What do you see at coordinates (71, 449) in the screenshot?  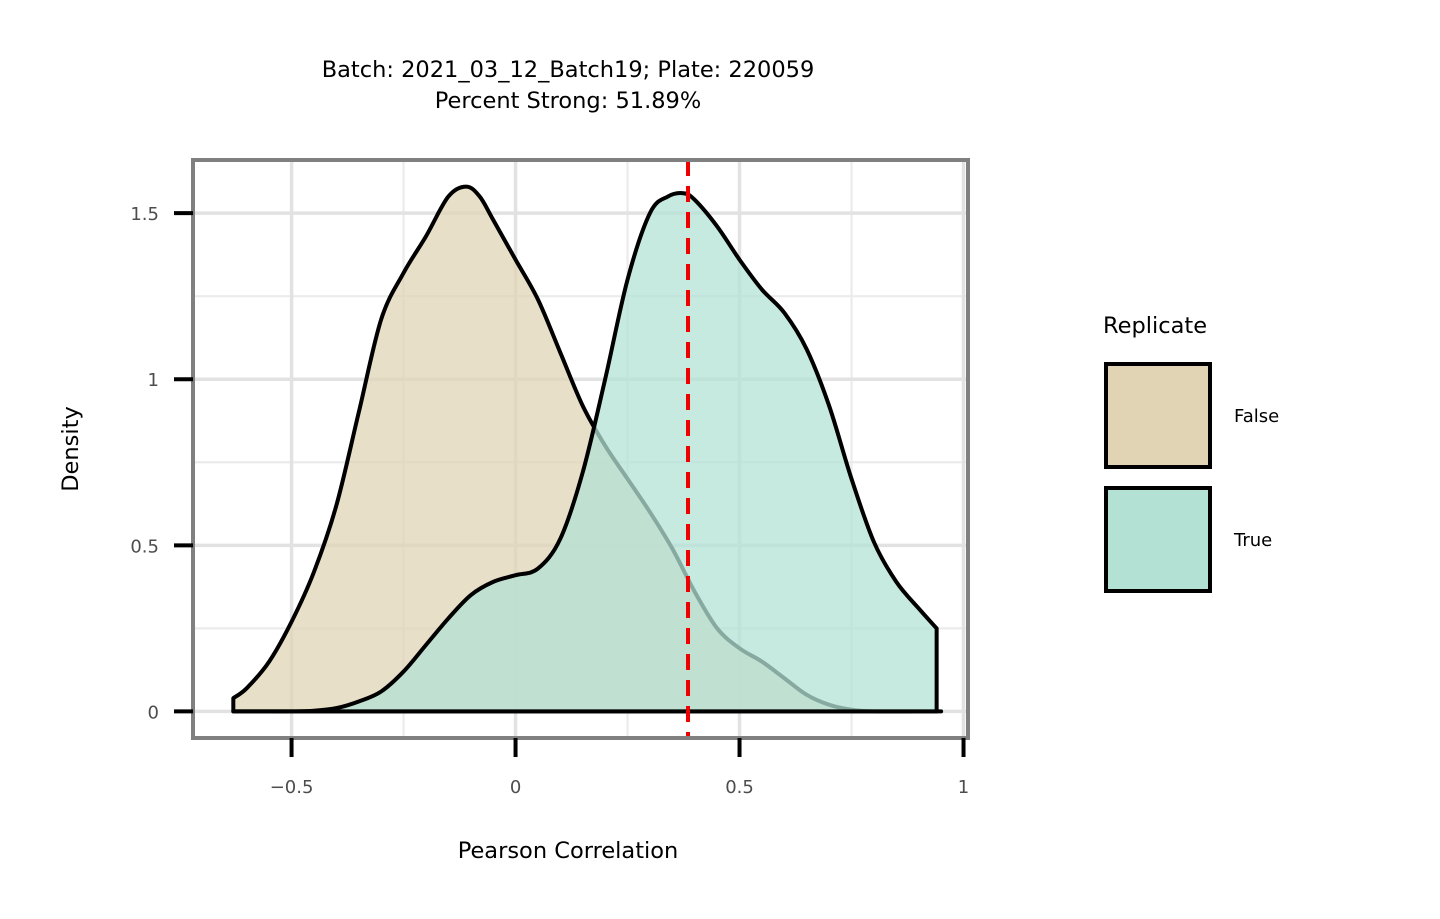 I see `y-axis-label: Density` at bounding box center [71, 449].